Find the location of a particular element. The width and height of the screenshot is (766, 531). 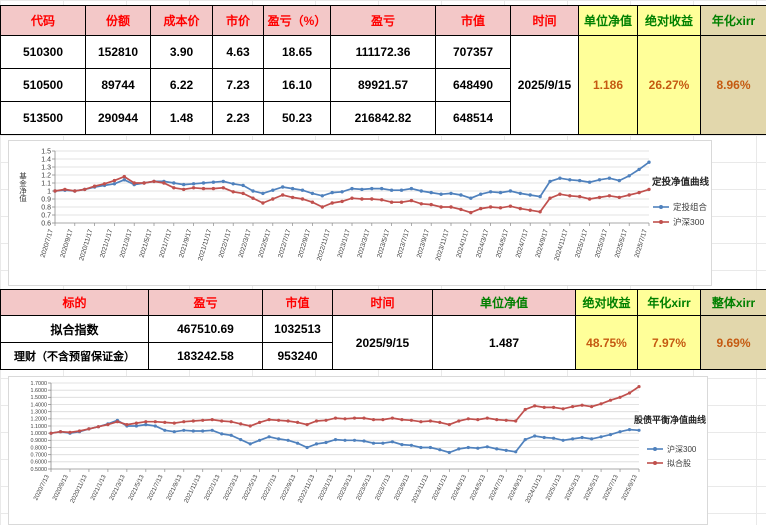

legend-marker-icon is located at coordinates (655, 449).